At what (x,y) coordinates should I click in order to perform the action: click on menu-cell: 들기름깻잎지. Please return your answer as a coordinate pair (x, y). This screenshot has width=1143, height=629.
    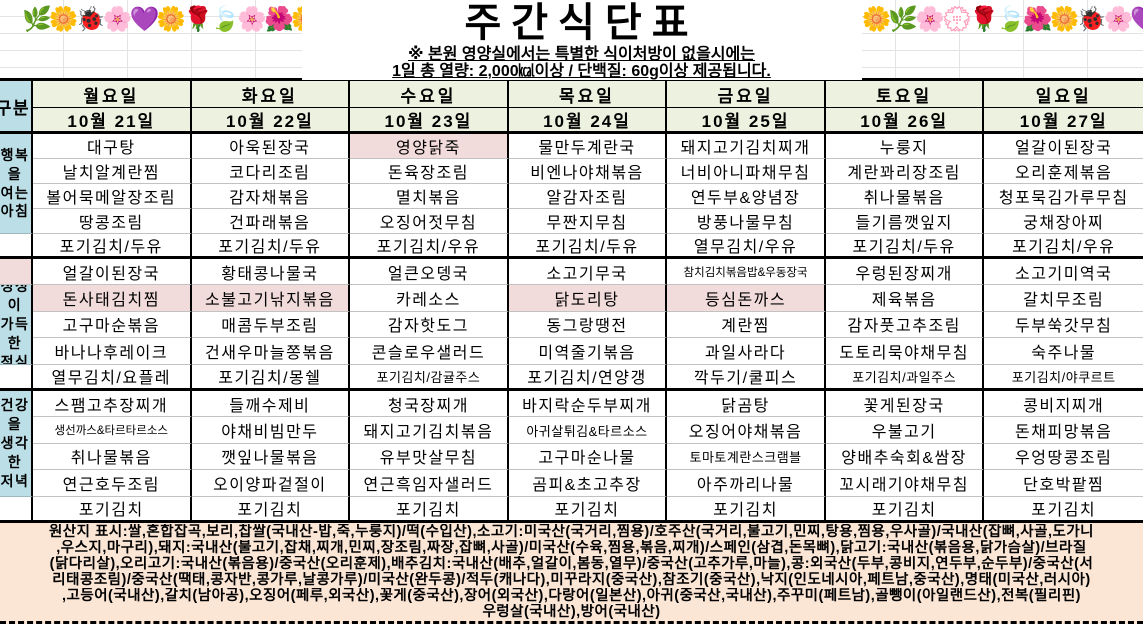
    Looking at the image, I should click on (905, 221).